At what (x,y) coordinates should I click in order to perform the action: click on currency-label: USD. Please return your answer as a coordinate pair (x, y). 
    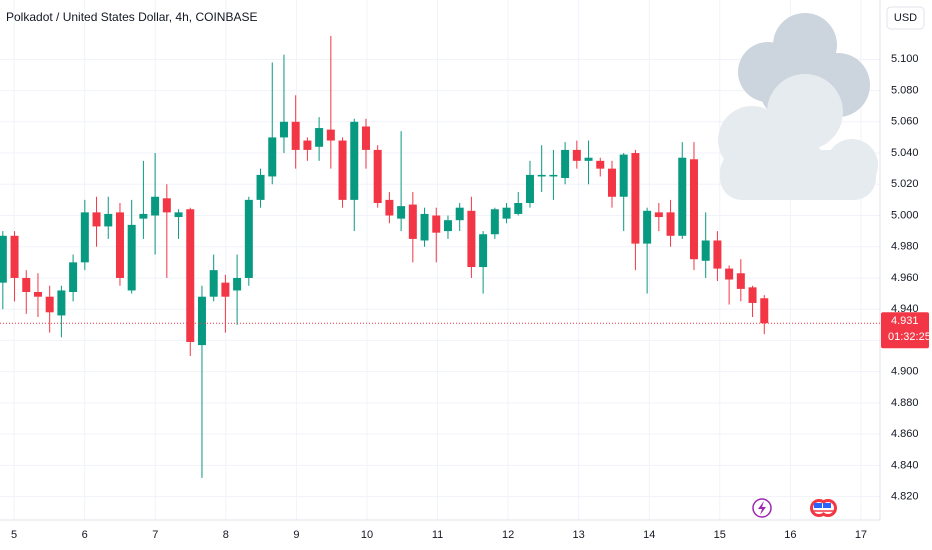
    Looking at the image, I should click on (905, 18).